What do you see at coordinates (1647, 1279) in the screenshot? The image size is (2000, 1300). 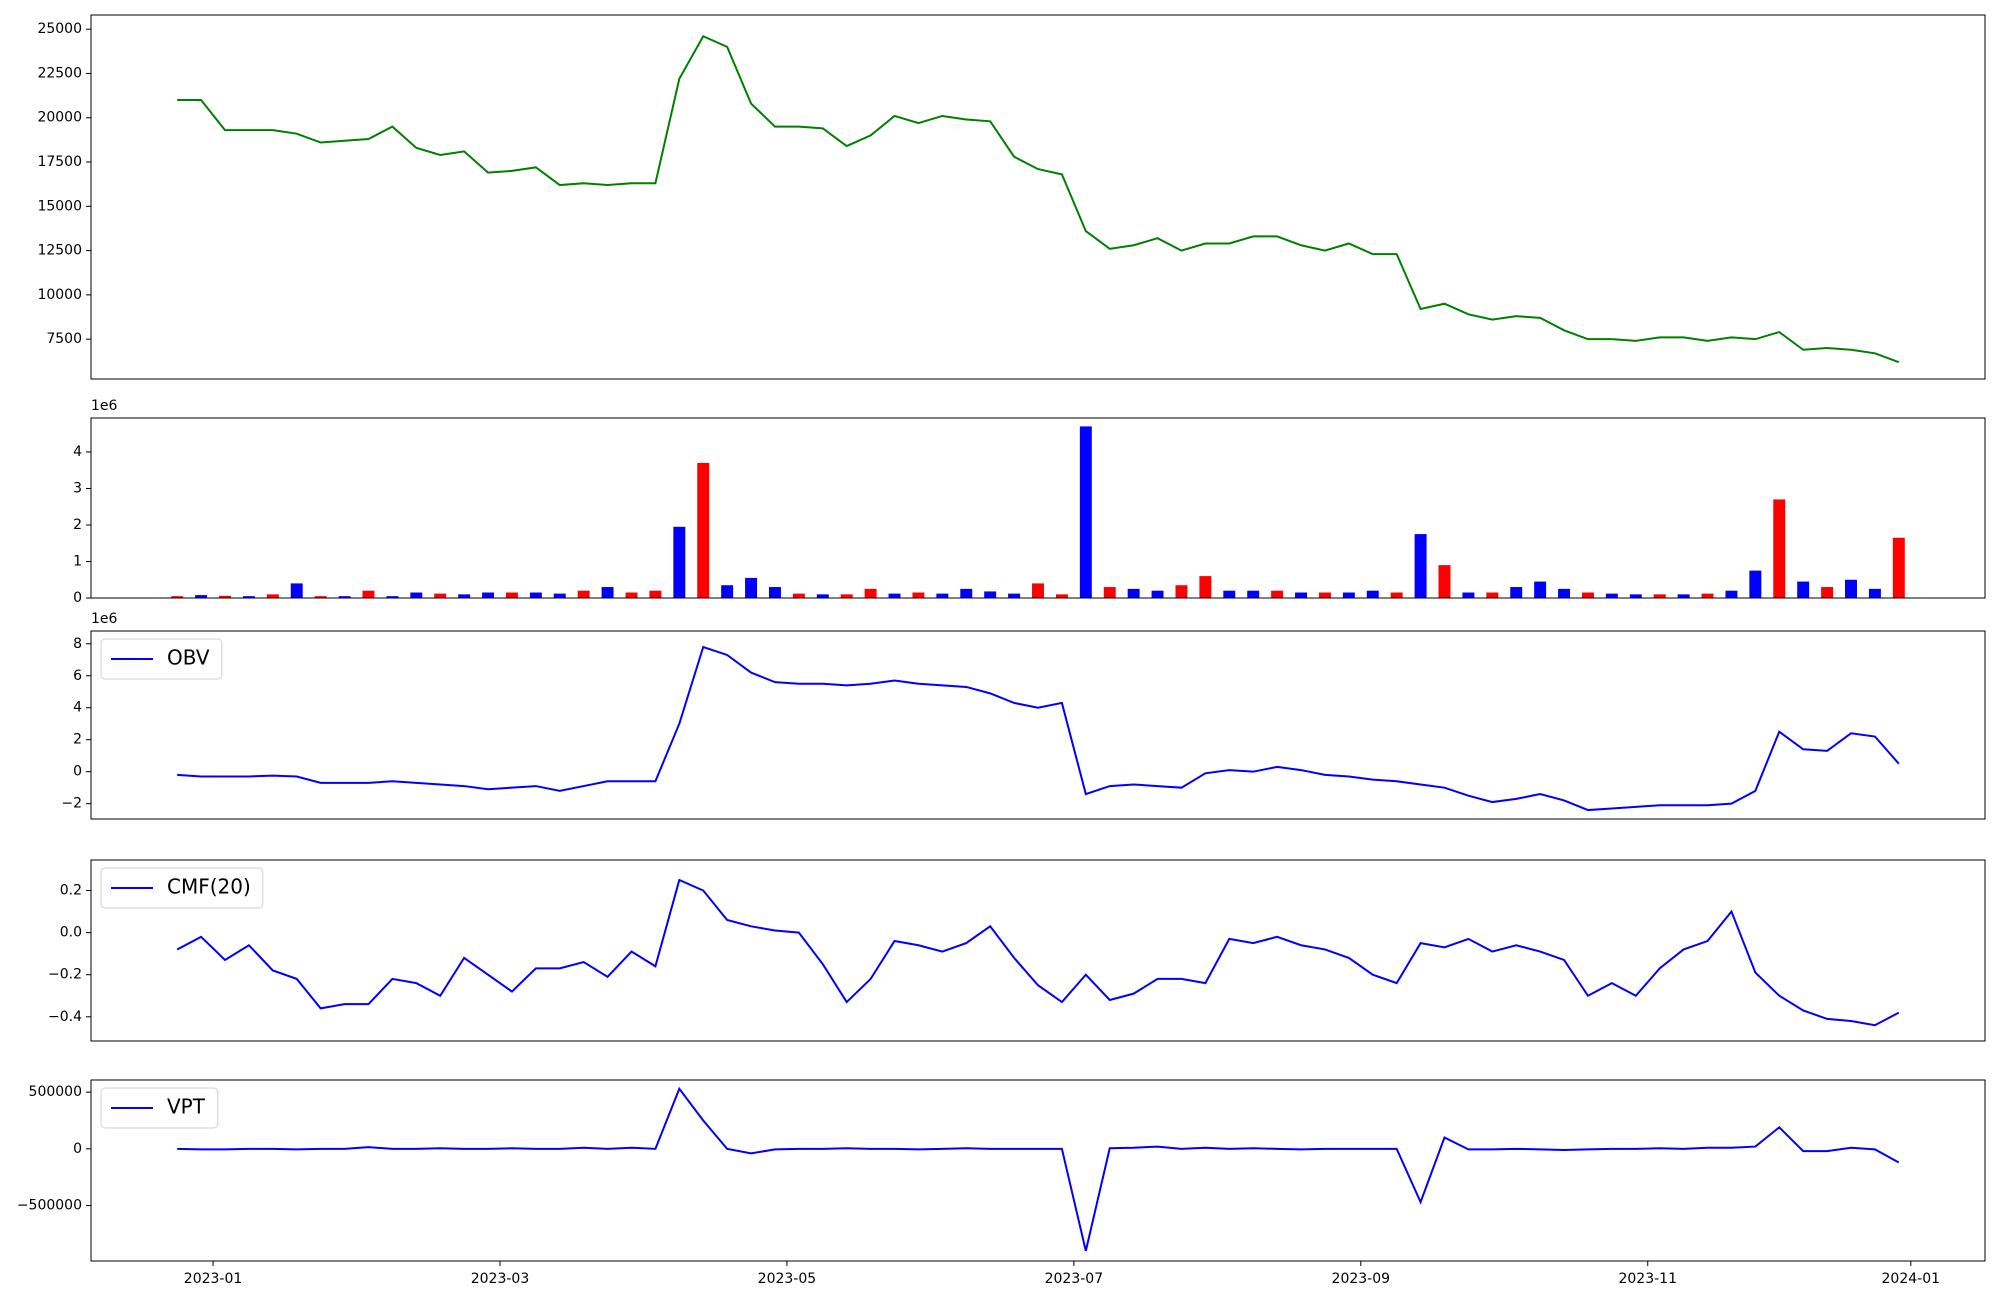 I see `x-tick-label: 2023-11` at bounding box center [1647, 1279].